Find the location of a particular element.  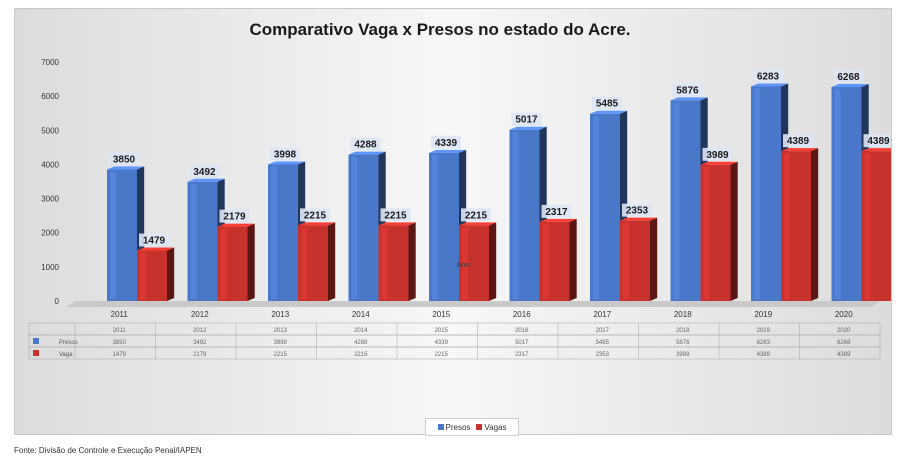

y-tick-label: 4000 is located at coordinates (50, 164).